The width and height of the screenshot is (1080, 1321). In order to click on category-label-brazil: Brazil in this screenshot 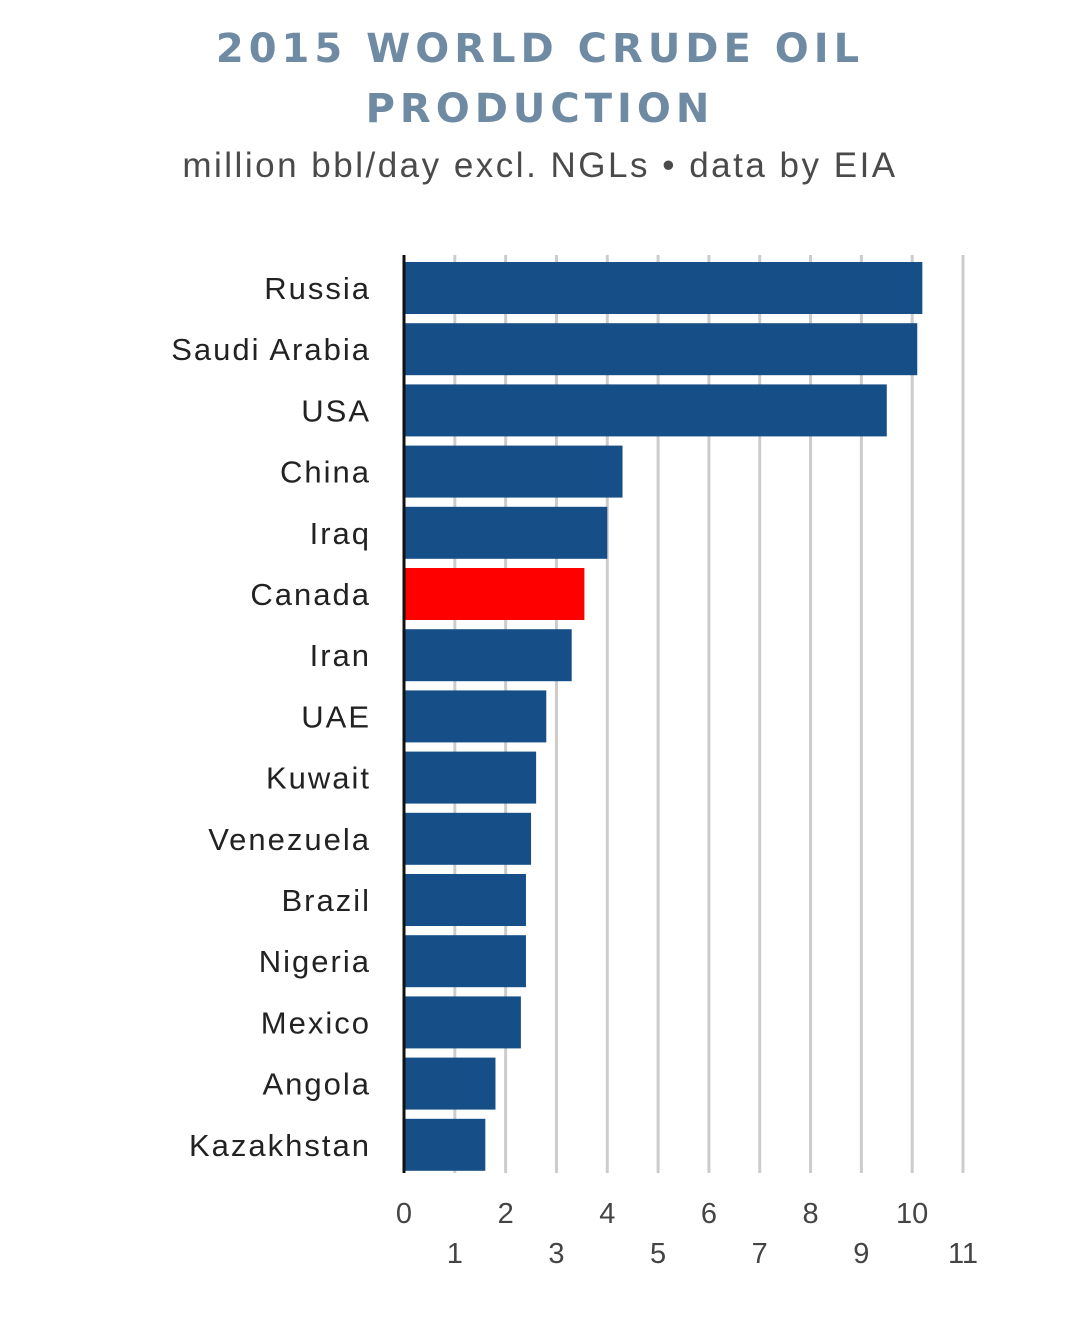, I will do `click(326, 900)`.